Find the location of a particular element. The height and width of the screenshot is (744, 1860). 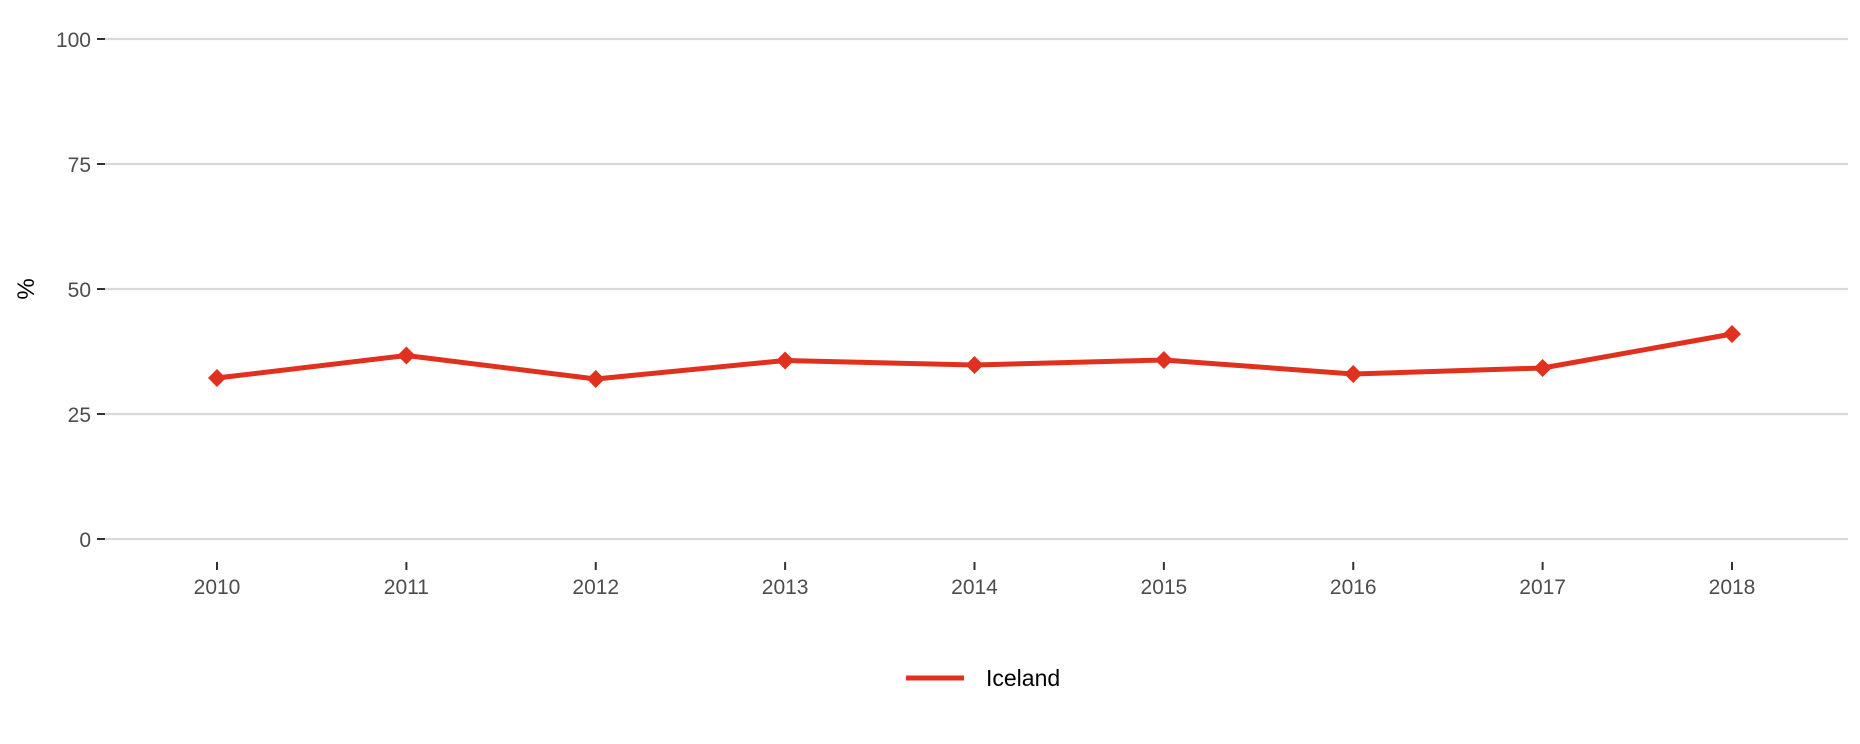

x-tick-label: 2012 is located at coordinates (595, 587).